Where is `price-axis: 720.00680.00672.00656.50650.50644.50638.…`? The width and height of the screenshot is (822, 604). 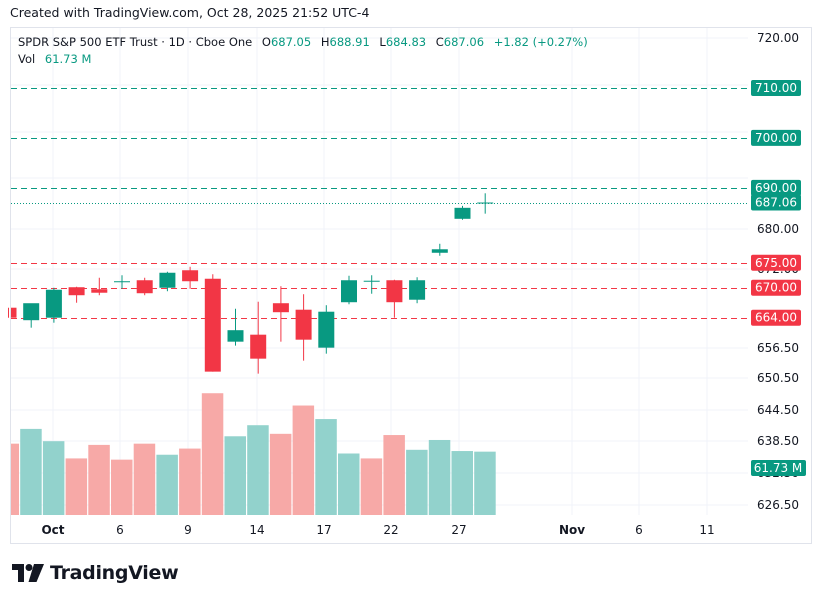 price-axis: 720.00680.00672.00656.50650.50644.50638.… is located at coordinates (778, 271).